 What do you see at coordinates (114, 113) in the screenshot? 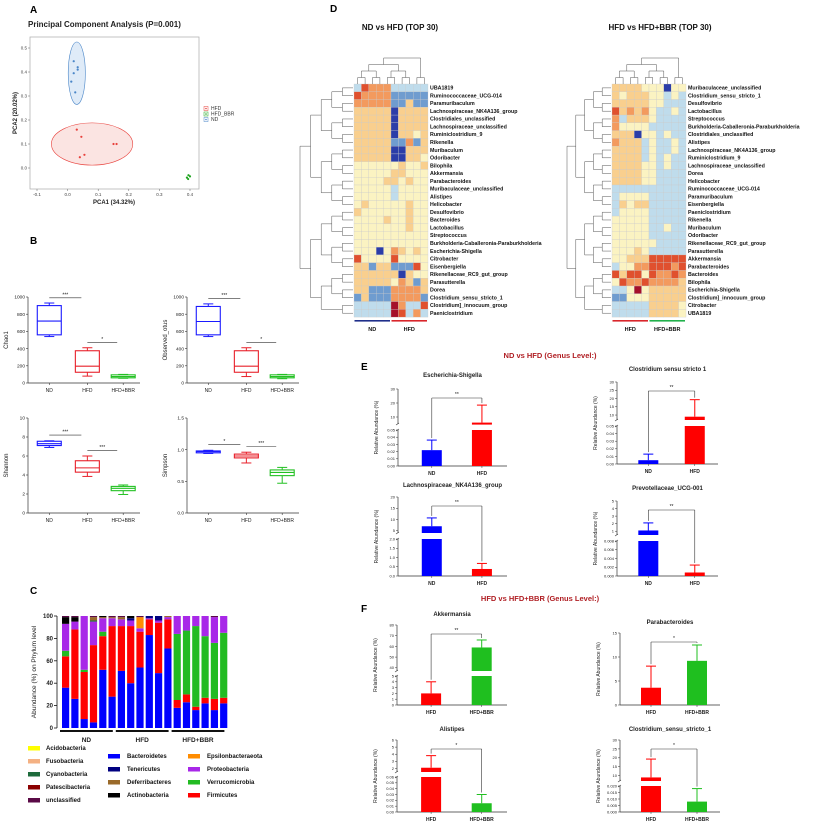
I see `pca-plot-frame` at bounding box center [114, 113].